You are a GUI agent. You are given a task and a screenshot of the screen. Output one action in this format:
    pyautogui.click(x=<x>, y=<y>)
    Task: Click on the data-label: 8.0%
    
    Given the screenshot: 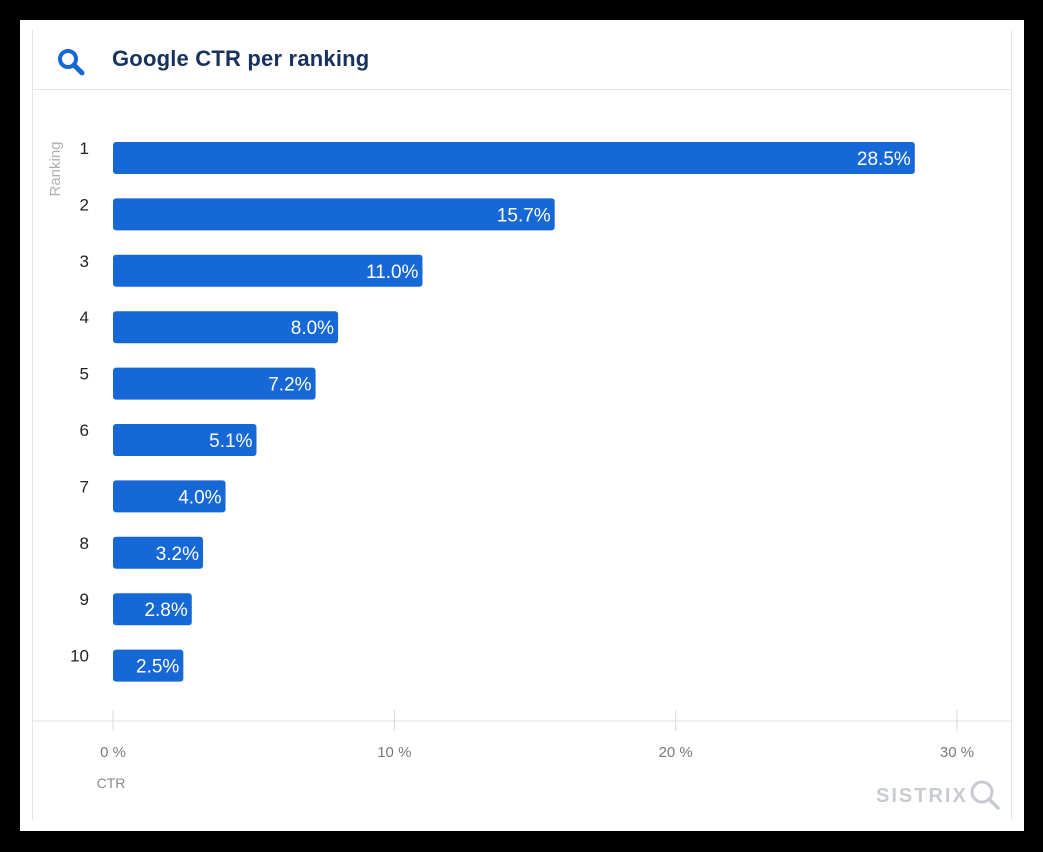 What is the action you would take?
    pyautogui.click(x=312, y=328)
    